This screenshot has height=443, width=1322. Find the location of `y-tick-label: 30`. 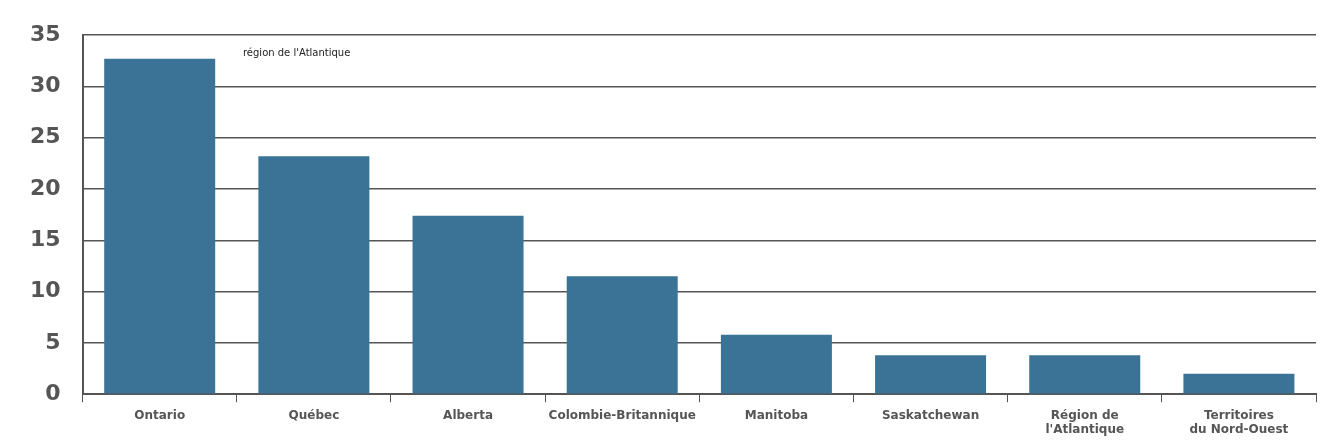

y-tick-label: 30 is located at coordinates (45, 85).